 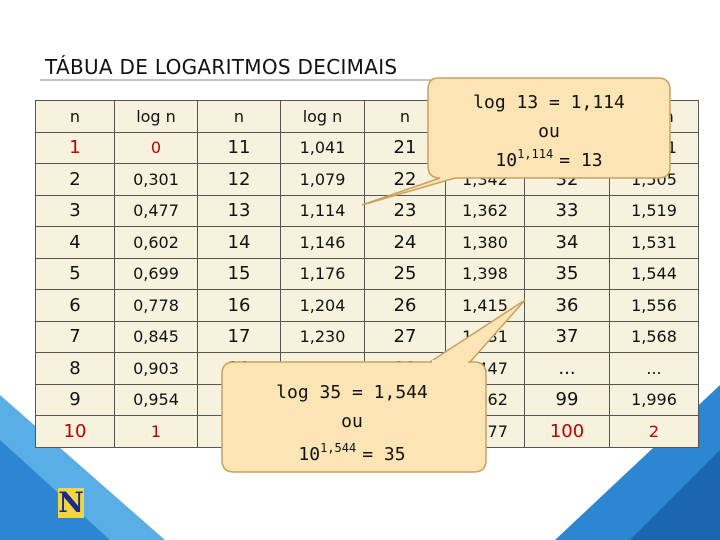 What do you see at coordinates (654, 210) in the screenshot?
I see `table-cell: 1,519` at bounding box center [654, 210].